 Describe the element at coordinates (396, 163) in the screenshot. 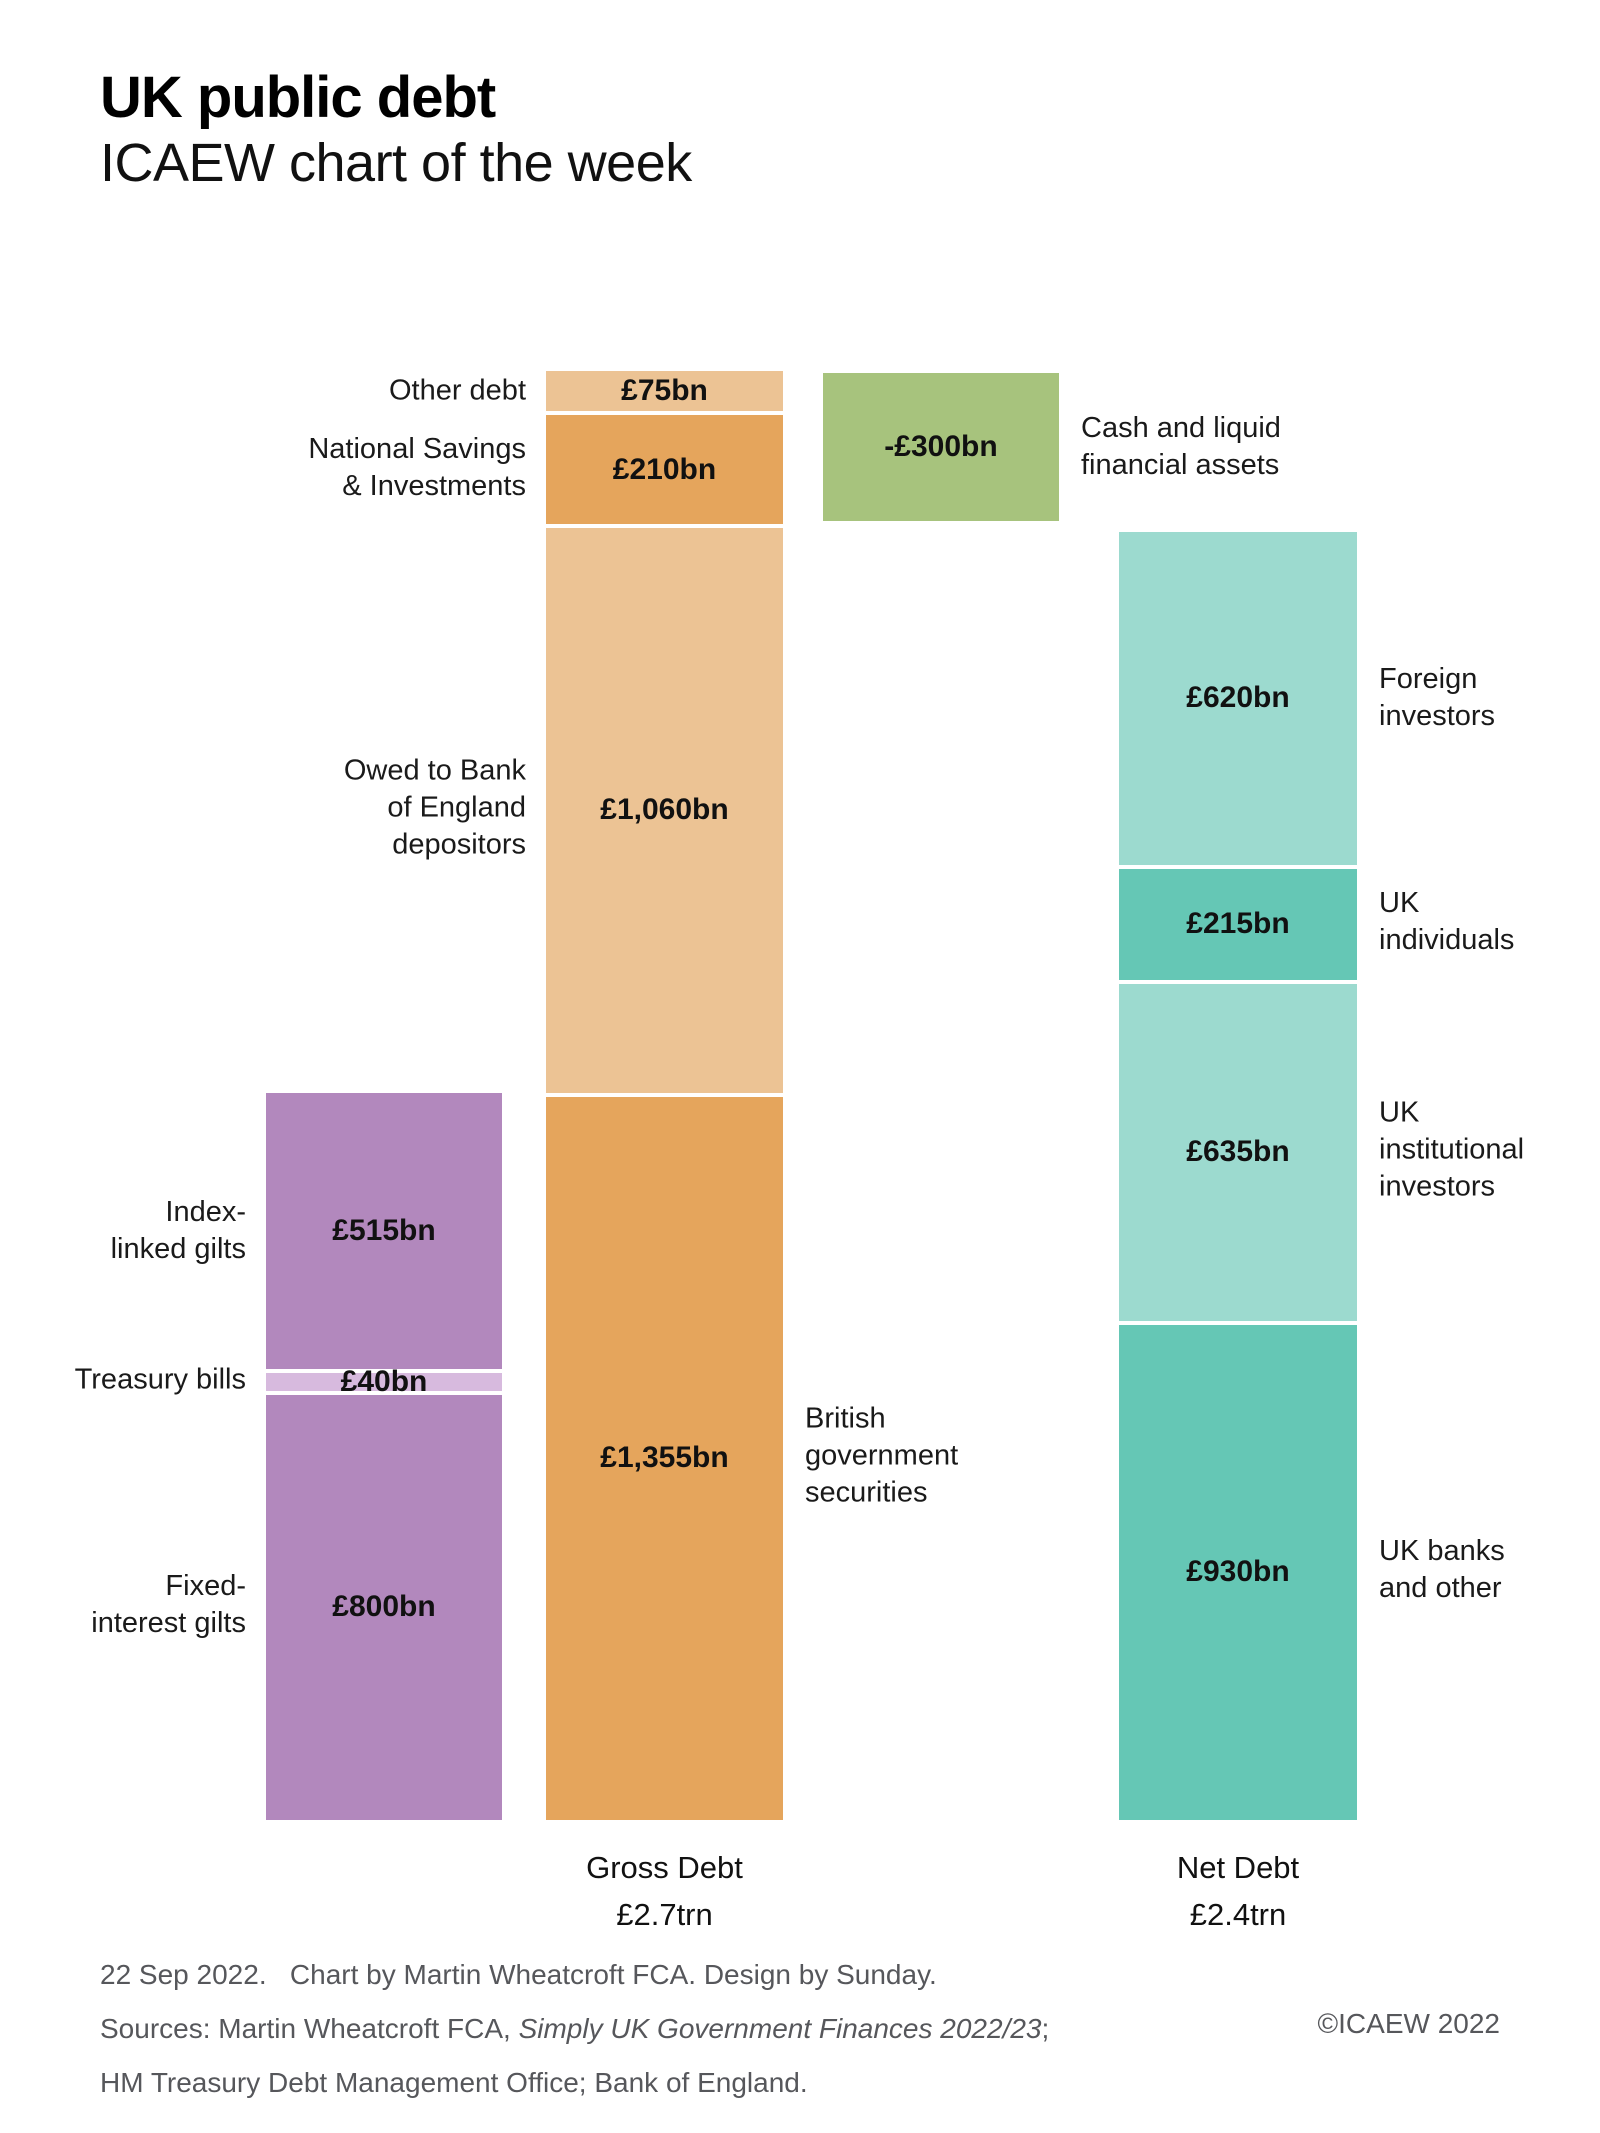

I see `page-subtitle: ICAEW chart of the week` at that location.